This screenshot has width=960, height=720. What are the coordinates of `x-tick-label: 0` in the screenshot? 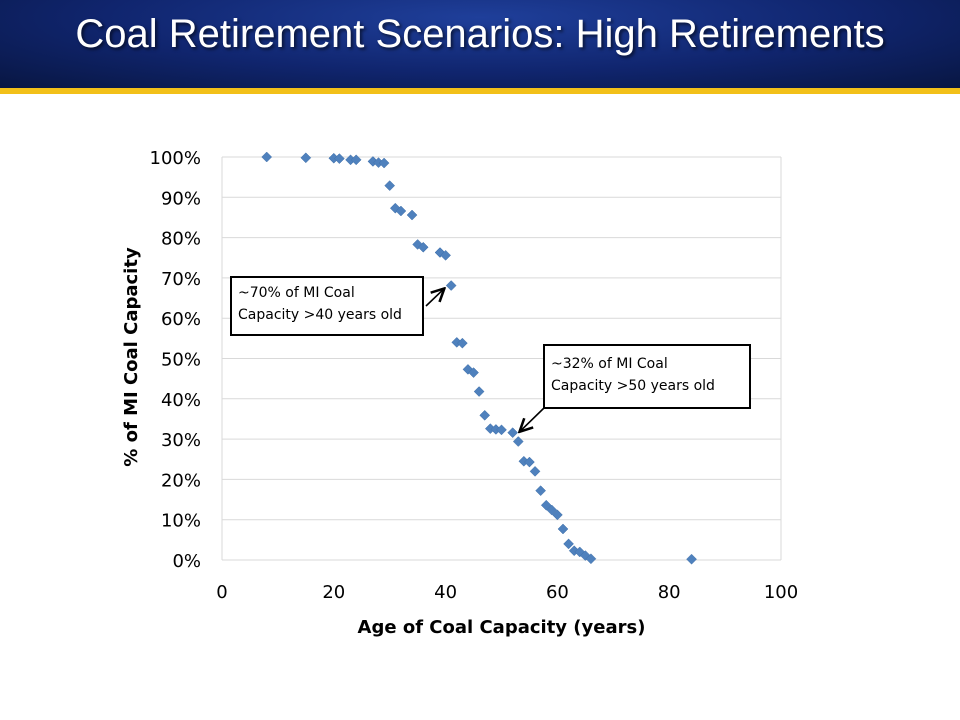 It's located at (221, 592).